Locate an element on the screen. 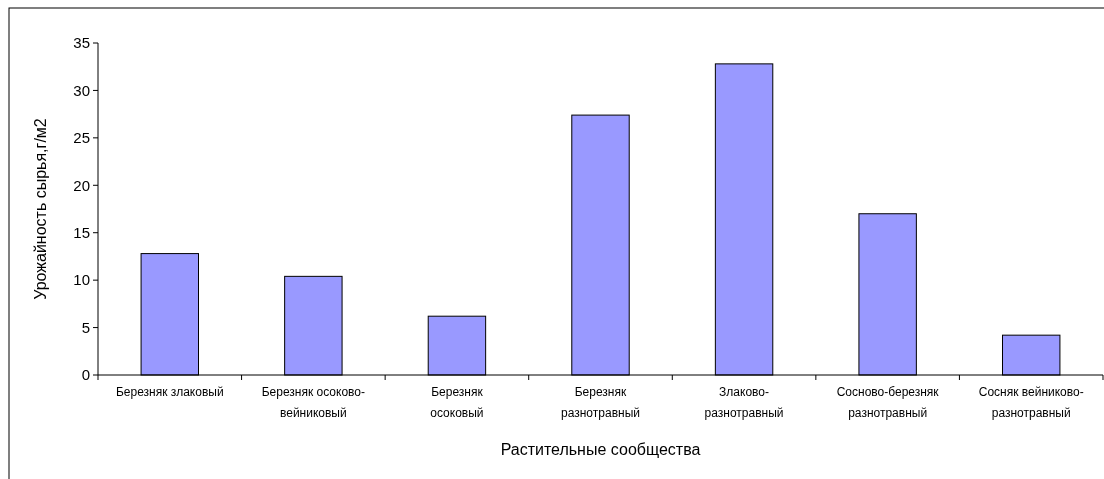 The width and height of the screenshot is (1104, 479). x-tick-label: Сосново-березняк разнотравный is located at coordinates (888, 402).